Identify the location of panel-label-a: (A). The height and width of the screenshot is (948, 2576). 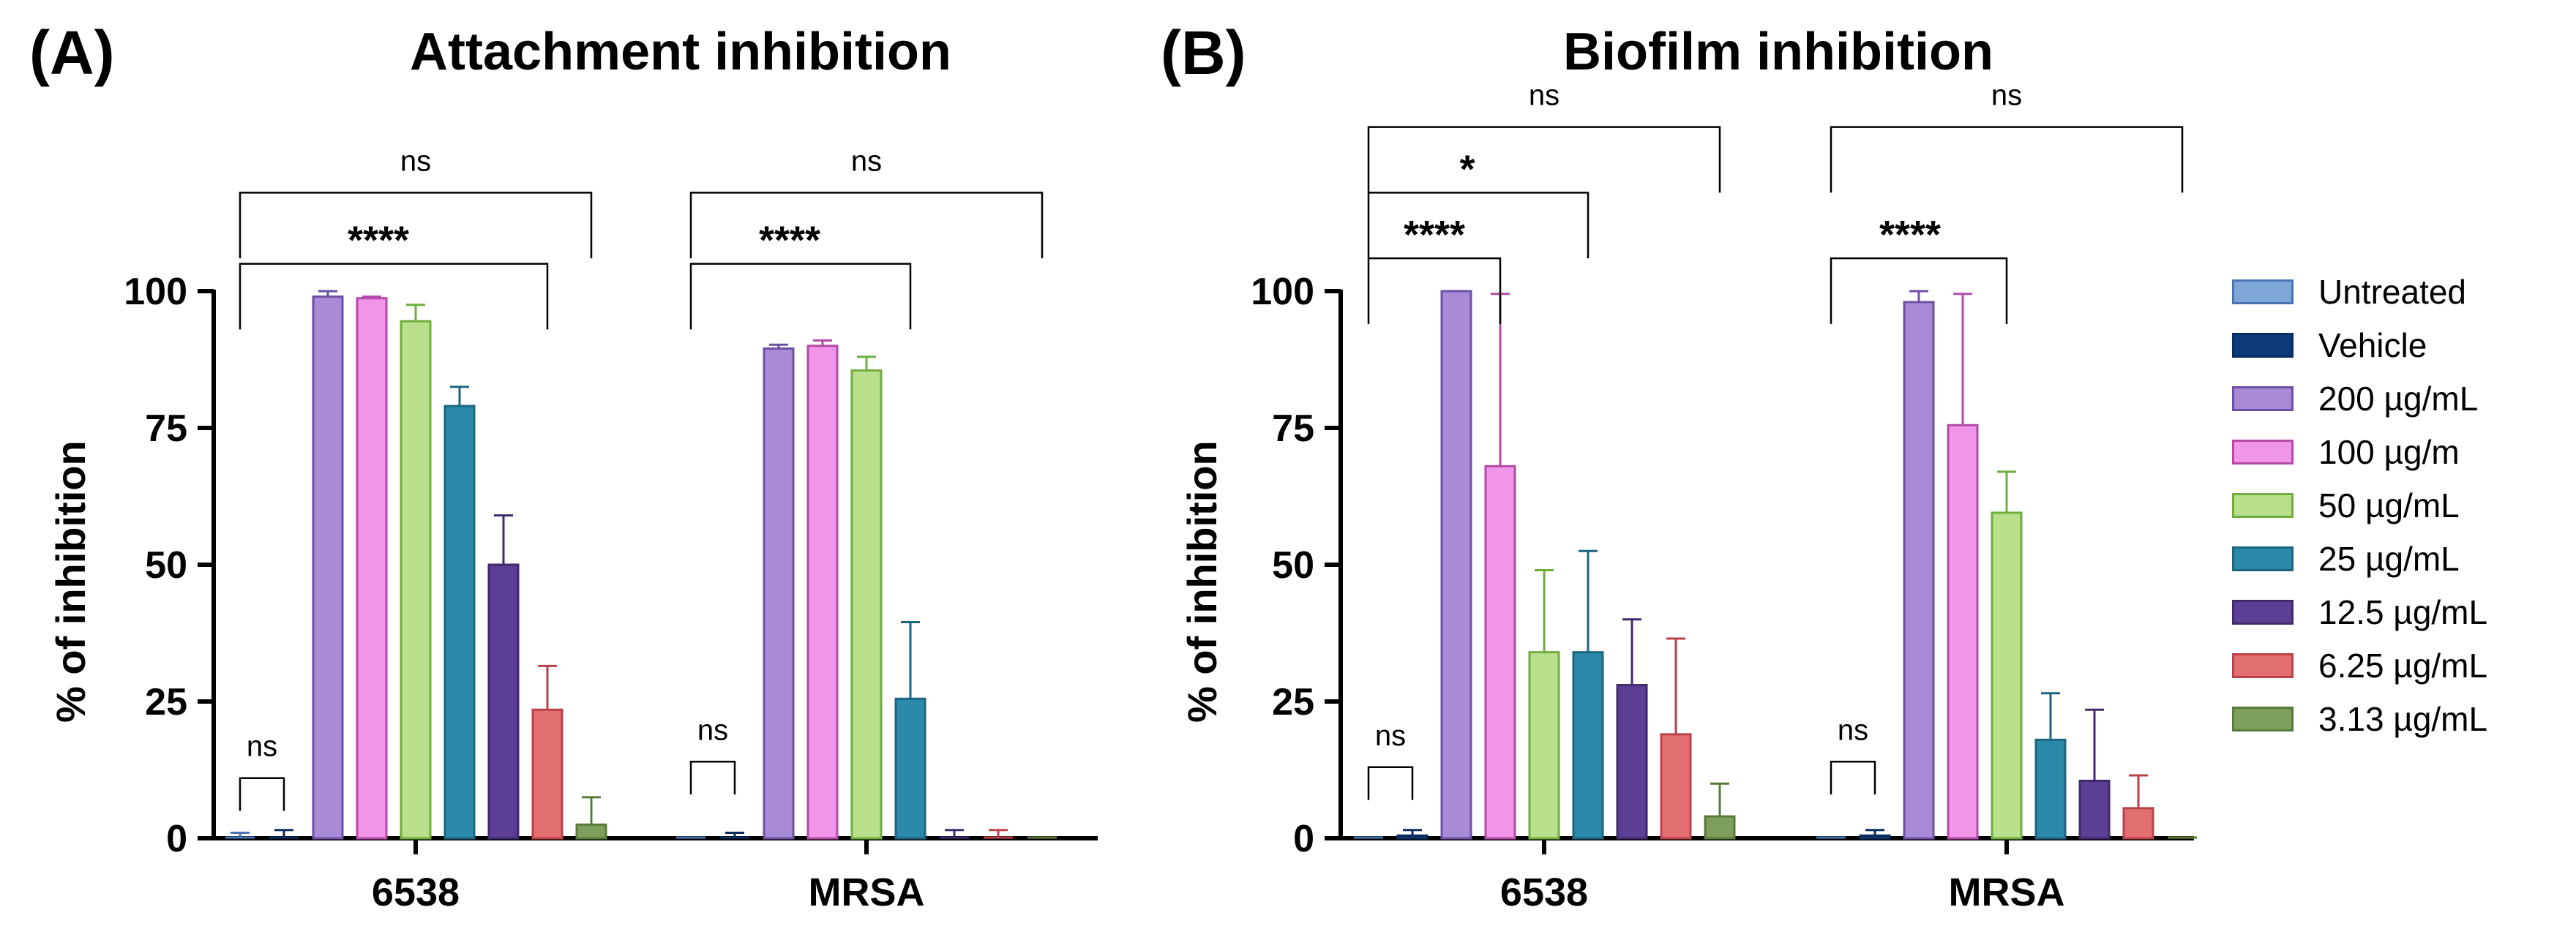
(72, 53).